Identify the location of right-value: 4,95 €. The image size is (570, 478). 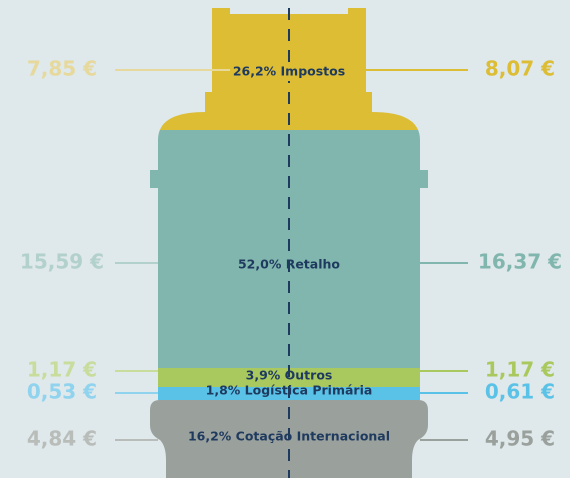
(520, 439).